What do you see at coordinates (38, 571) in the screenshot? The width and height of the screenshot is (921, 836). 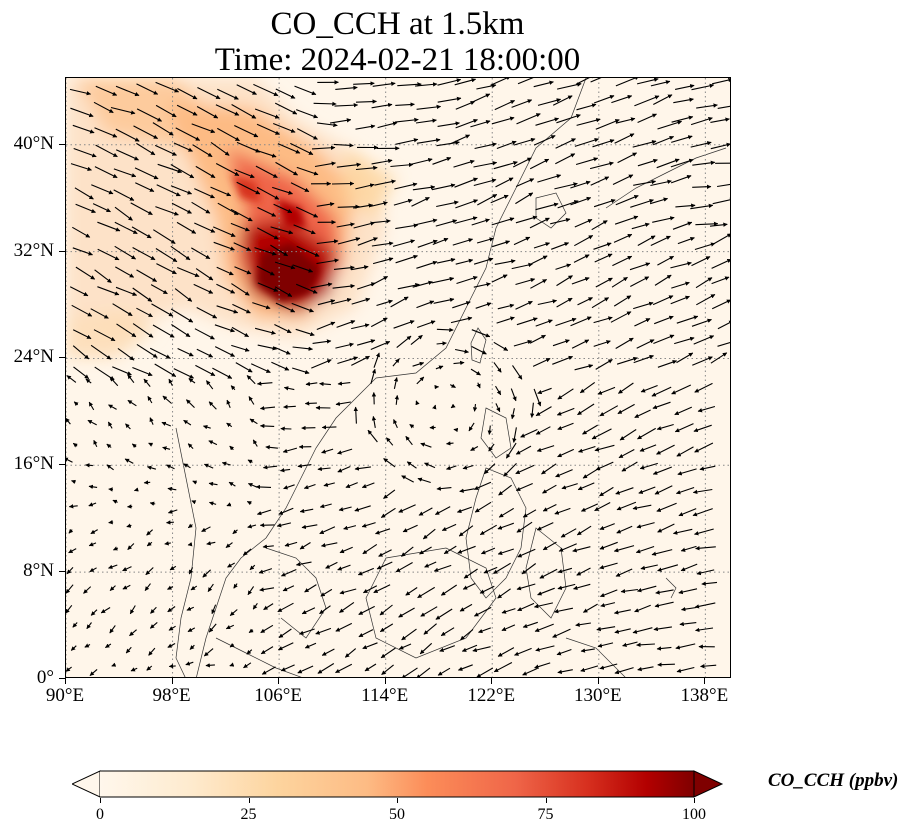 I see `latitude-tick-label: 8°N` at bounding box center [38, 571].